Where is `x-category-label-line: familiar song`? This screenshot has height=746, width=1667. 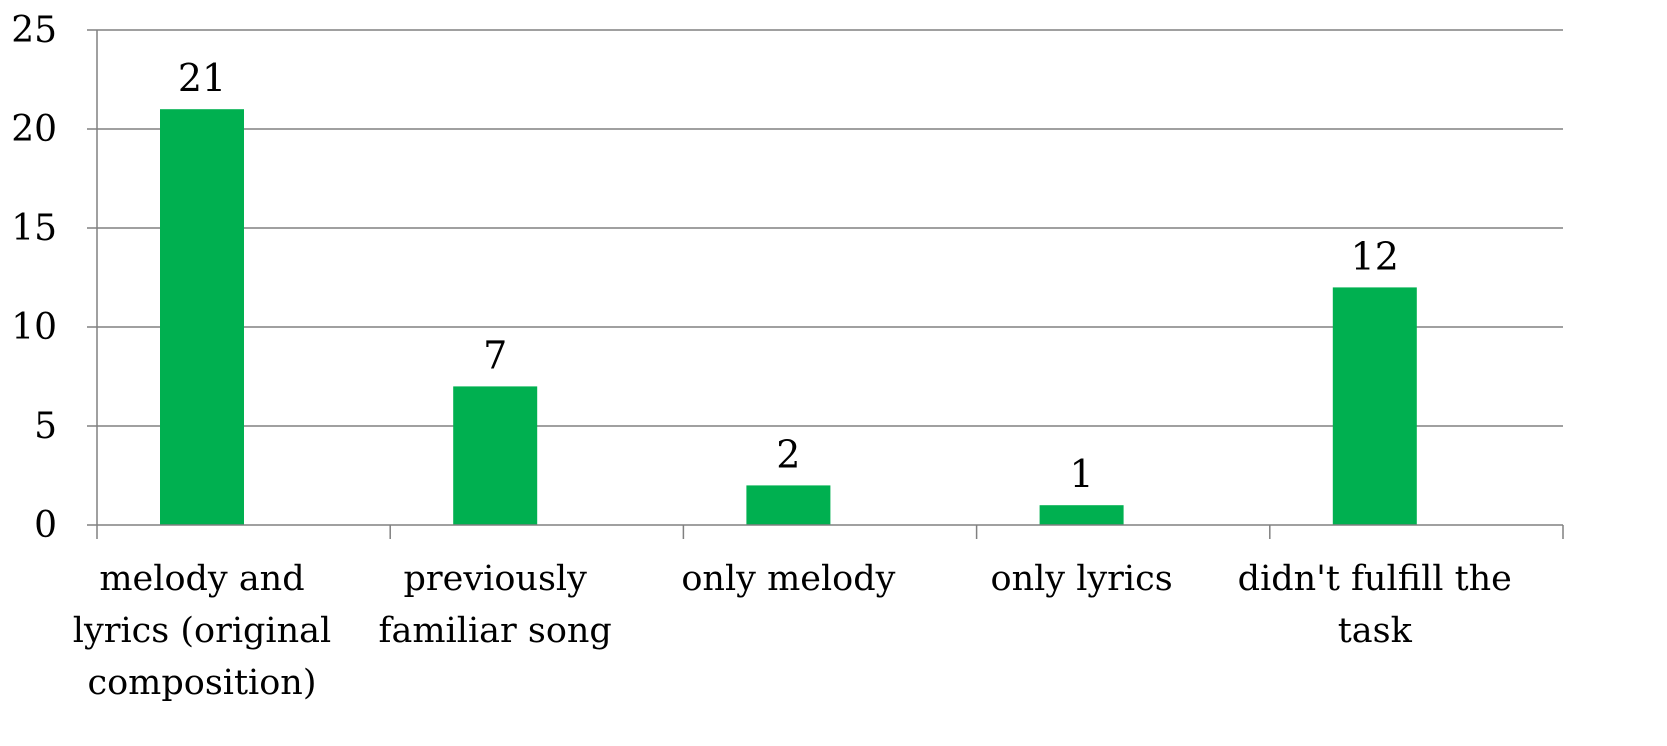
x-category-label-line: familiar song is located at coordinates (495, 631).